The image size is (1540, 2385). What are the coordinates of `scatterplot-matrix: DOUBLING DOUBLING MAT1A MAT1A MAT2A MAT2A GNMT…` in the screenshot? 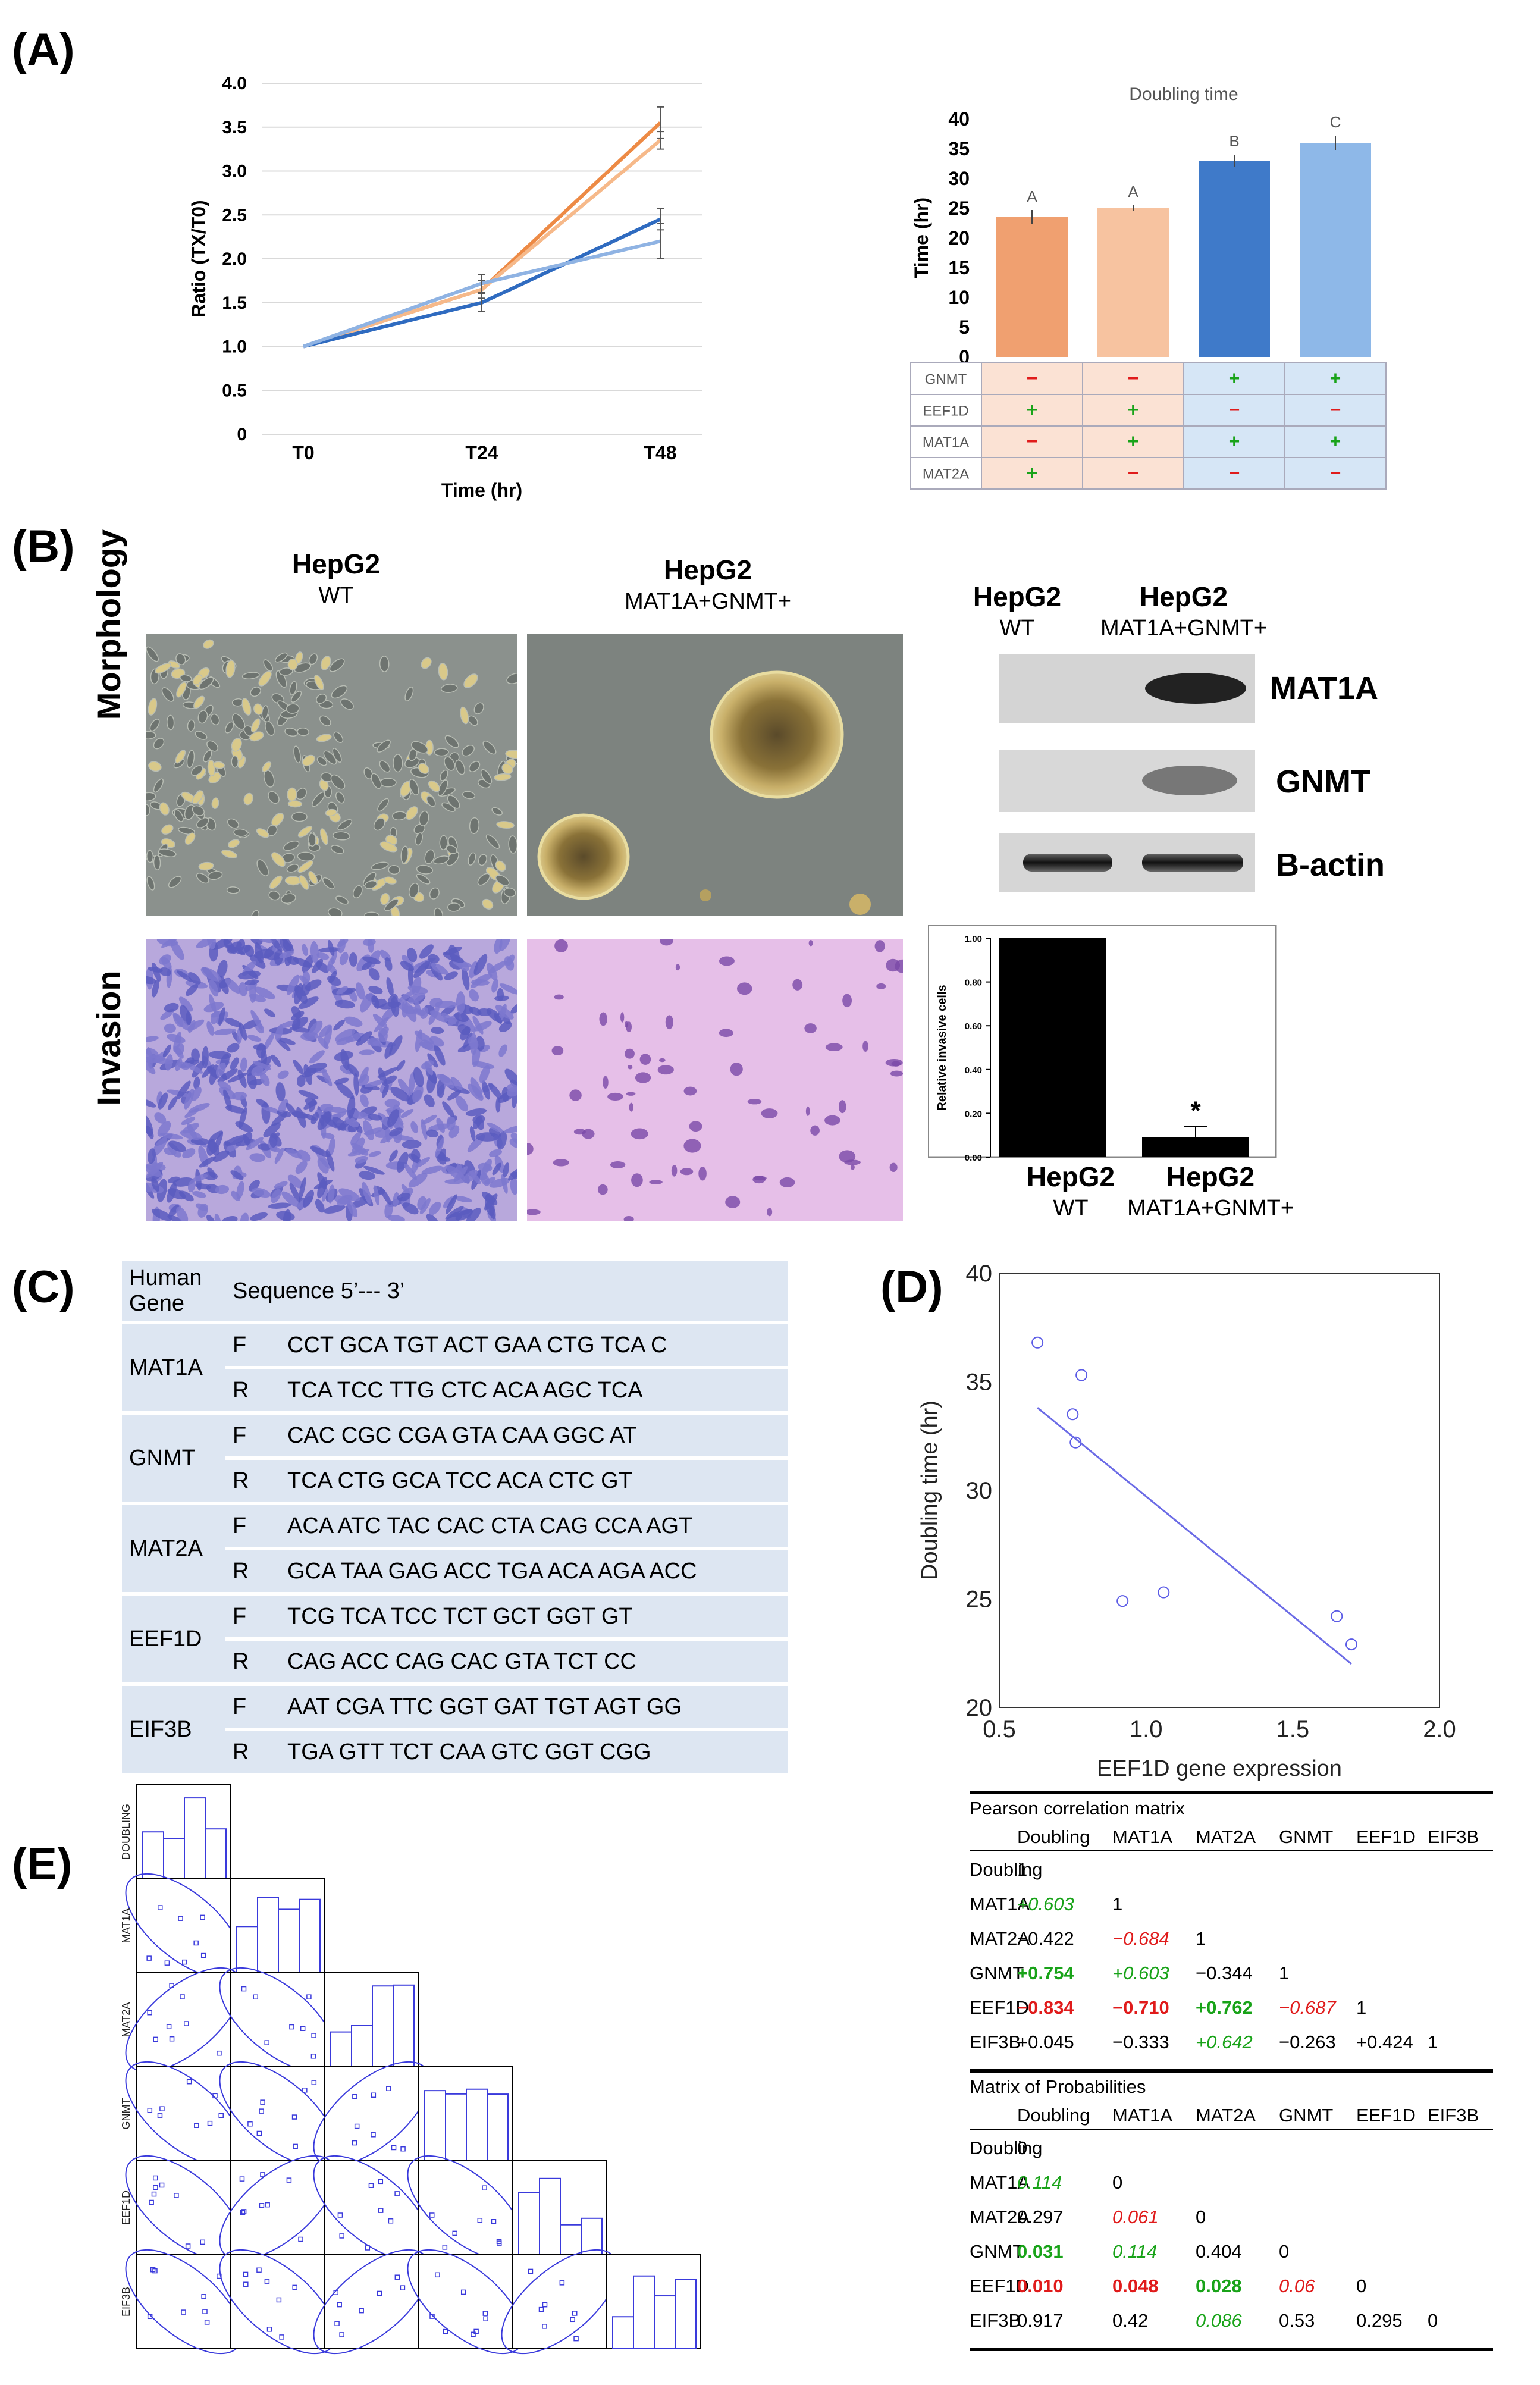 It's located at (410, 2073).